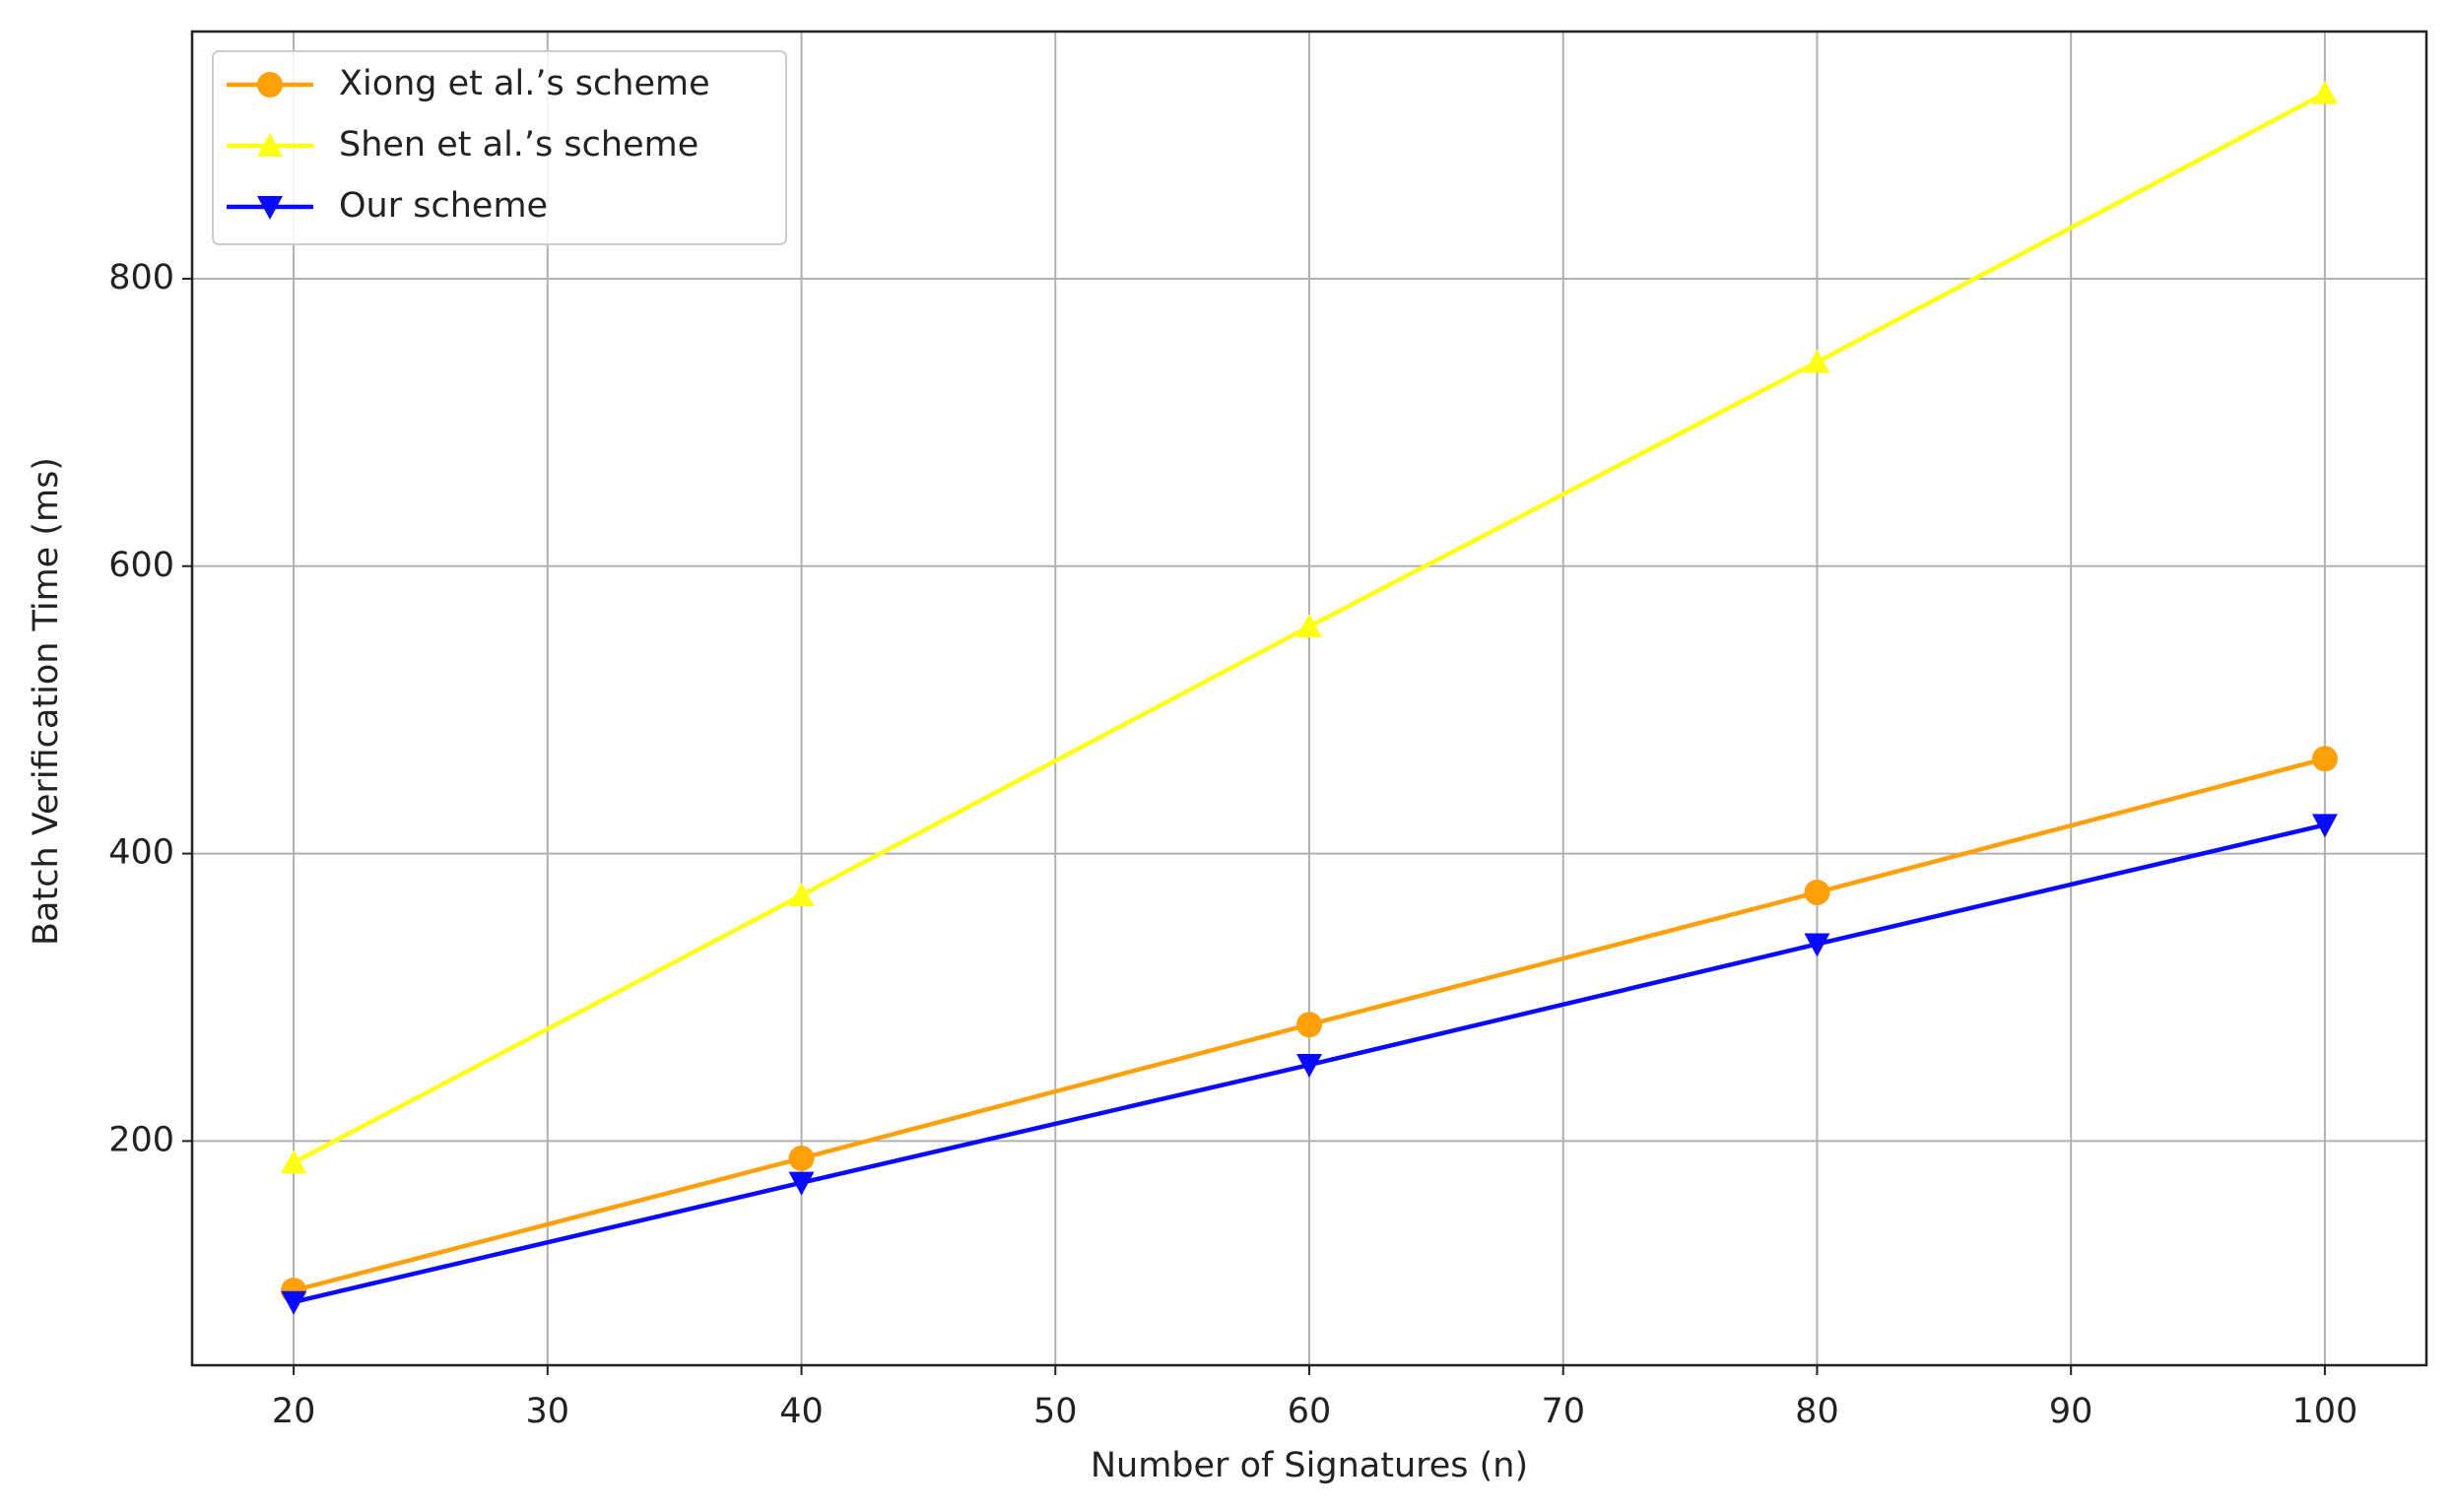  I want to click on x-tick-label: 60, so click(1310, 1411).